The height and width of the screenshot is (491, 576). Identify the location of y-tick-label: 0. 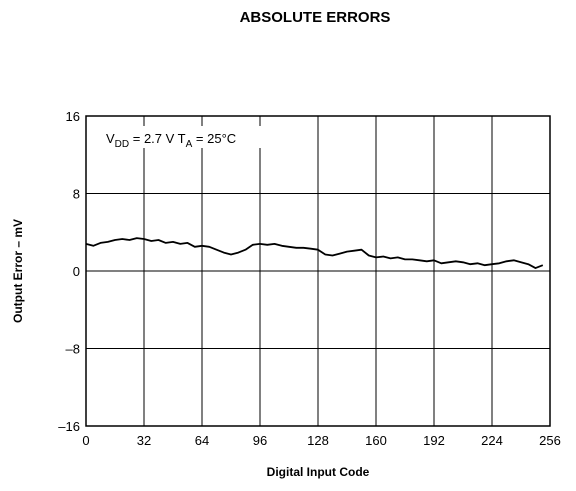
(76, 271).